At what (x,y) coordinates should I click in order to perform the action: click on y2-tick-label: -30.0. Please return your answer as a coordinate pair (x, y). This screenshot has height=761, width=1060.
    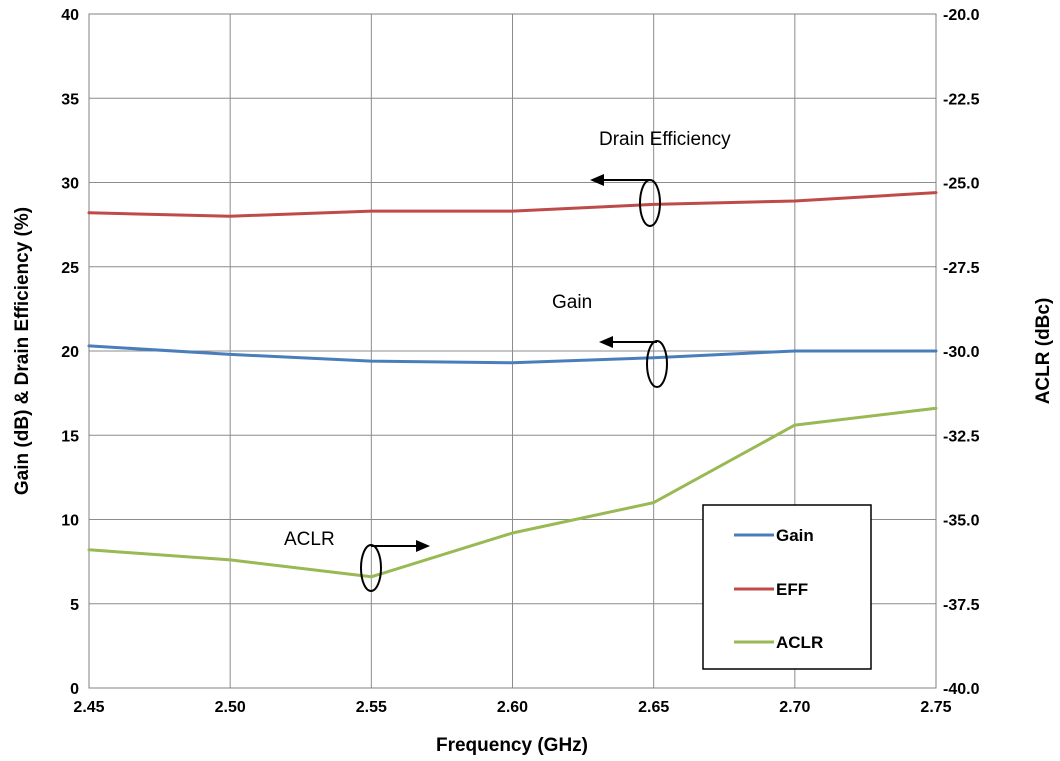
    Looking at the image, I should click on (961, 352).